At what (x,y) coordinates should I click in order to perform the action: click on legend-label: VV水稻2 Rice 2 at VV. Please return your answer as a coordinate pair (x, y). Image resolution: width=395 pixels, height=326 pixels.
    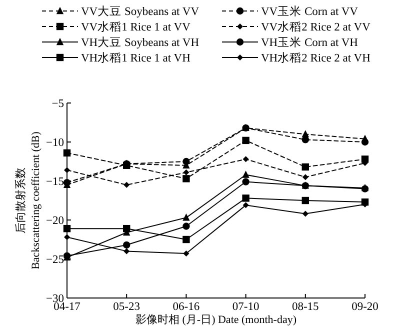
    Looking at the image, I should click on (316, 27).